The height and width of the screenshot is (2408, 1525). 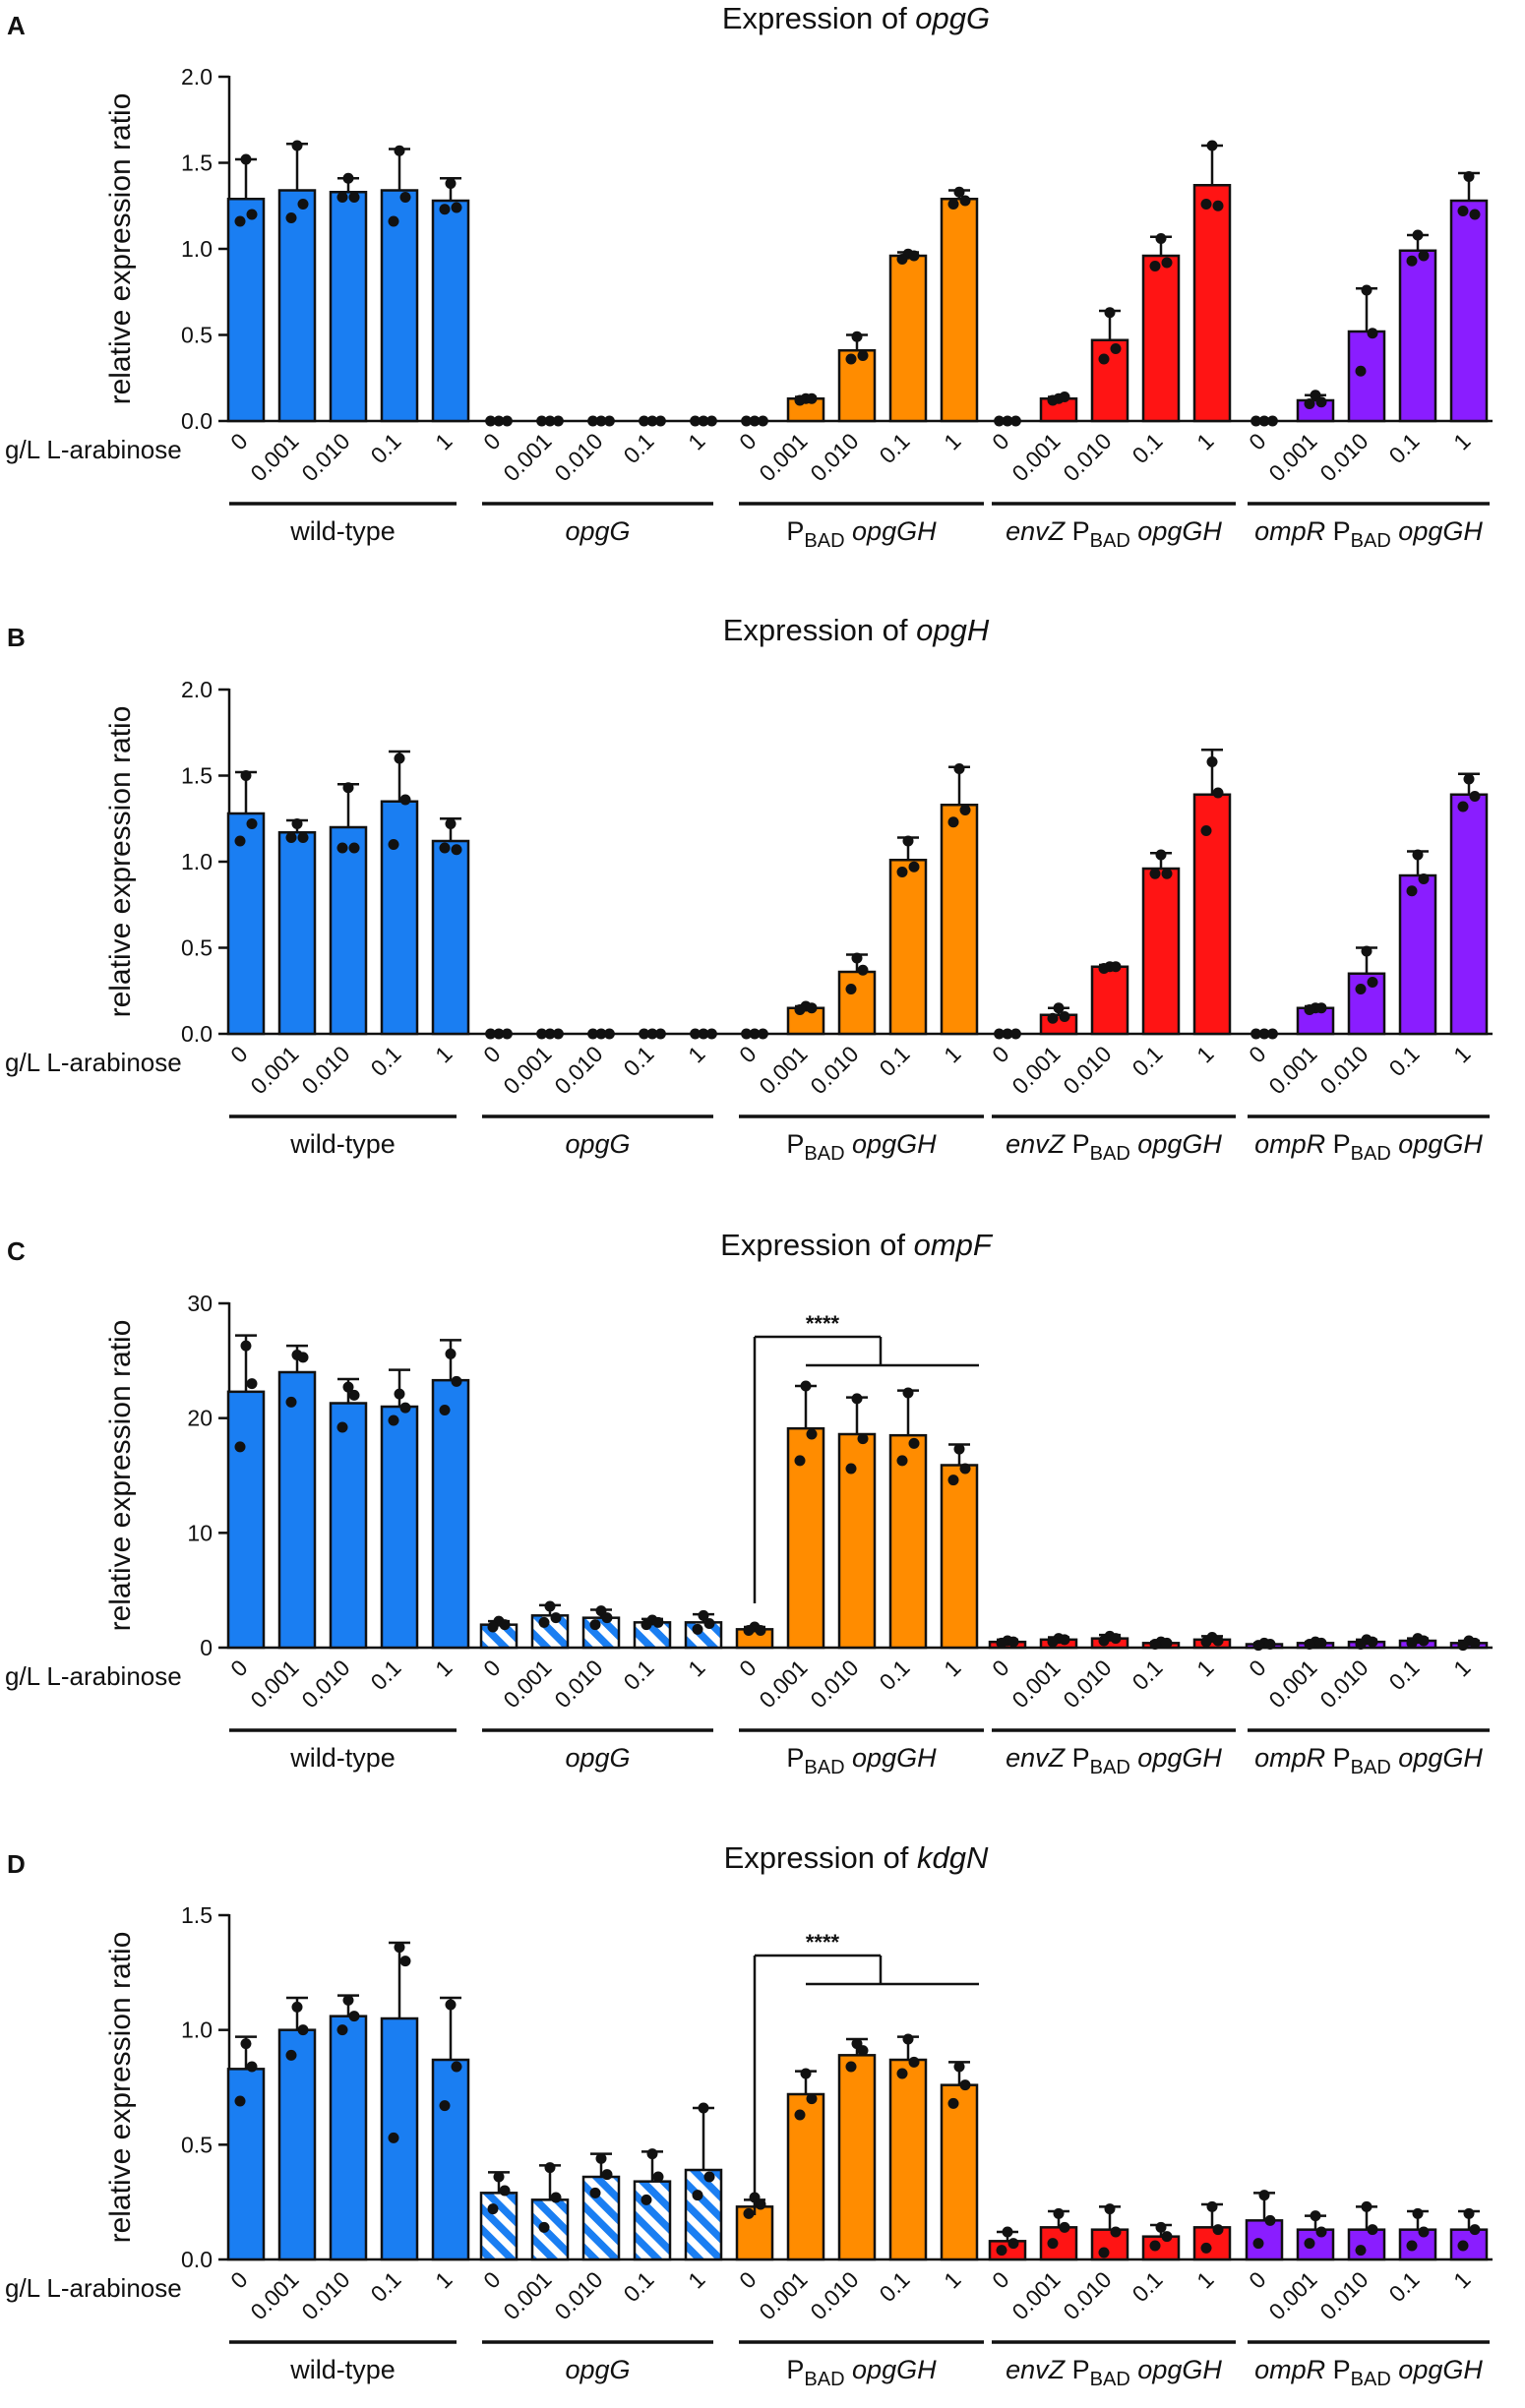 I want to click on y-tick-label: 1.0, so click(x=197, y=2030).